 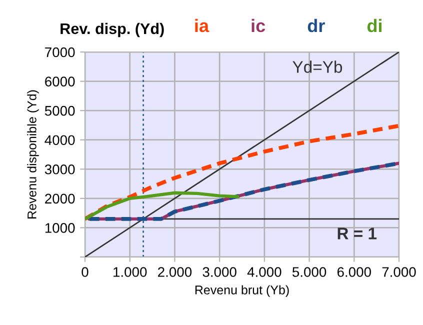 I want to click on x-tick-label: 0, so click(x=85, y=272).